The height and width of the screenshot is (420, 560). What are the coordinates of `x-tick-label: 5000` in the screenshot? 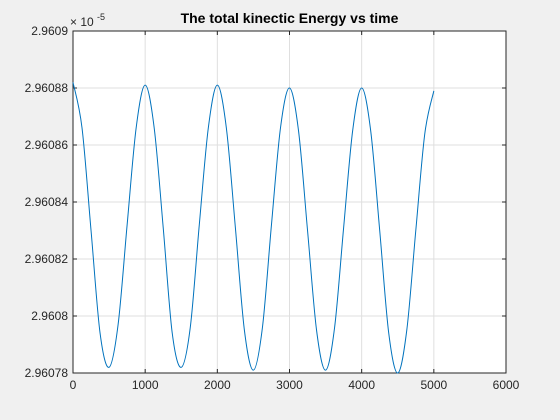 It's located at (433, 385).